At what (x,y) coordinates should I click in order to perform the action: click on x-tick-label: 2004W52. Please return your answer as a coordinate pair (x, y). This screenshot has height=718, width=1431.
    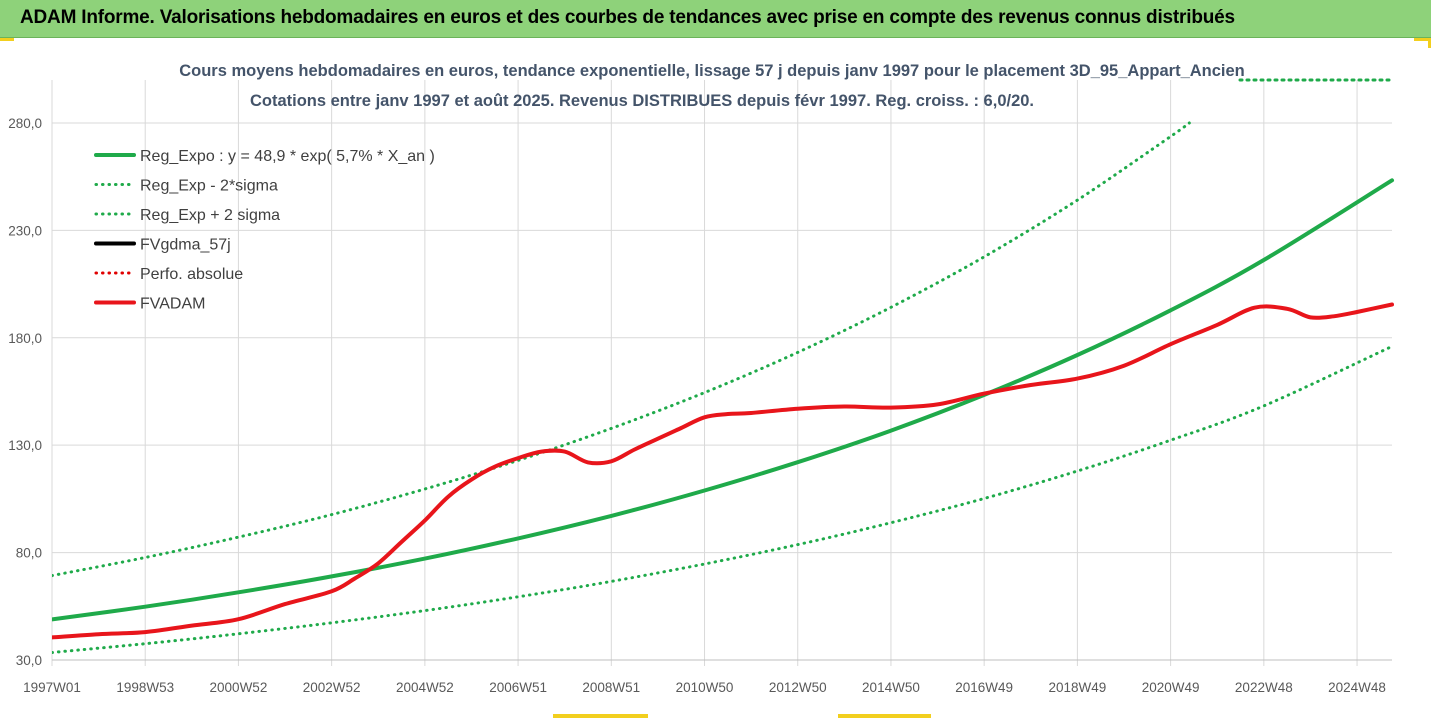
    Looking at the image, I should click on (425, 687).